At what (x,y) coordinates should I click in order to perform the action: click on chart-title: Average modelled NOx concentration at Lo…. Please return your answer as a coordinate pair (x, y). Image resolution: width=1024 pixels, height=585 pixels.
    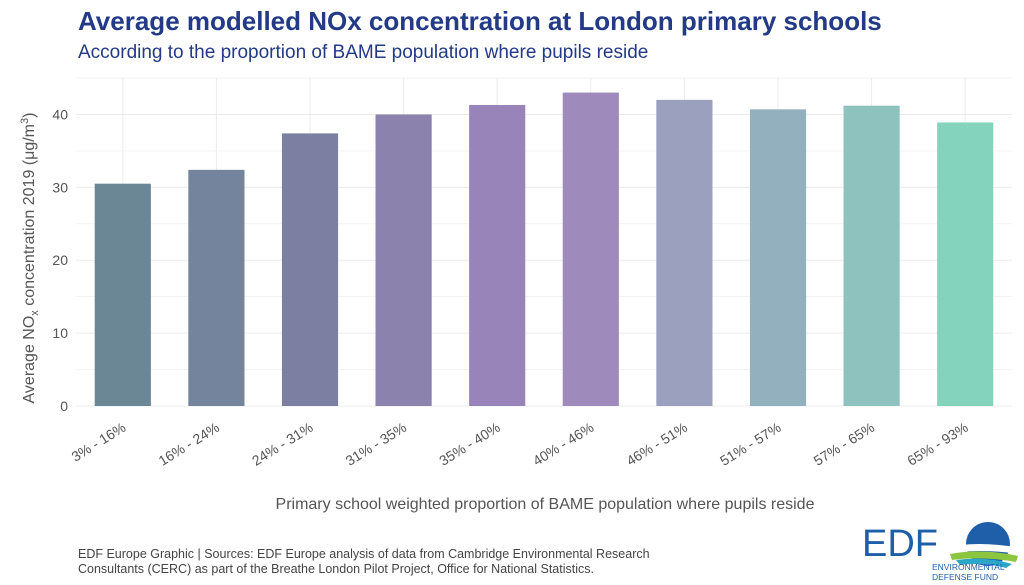
    Looking at the image, I should click on (480, 21).